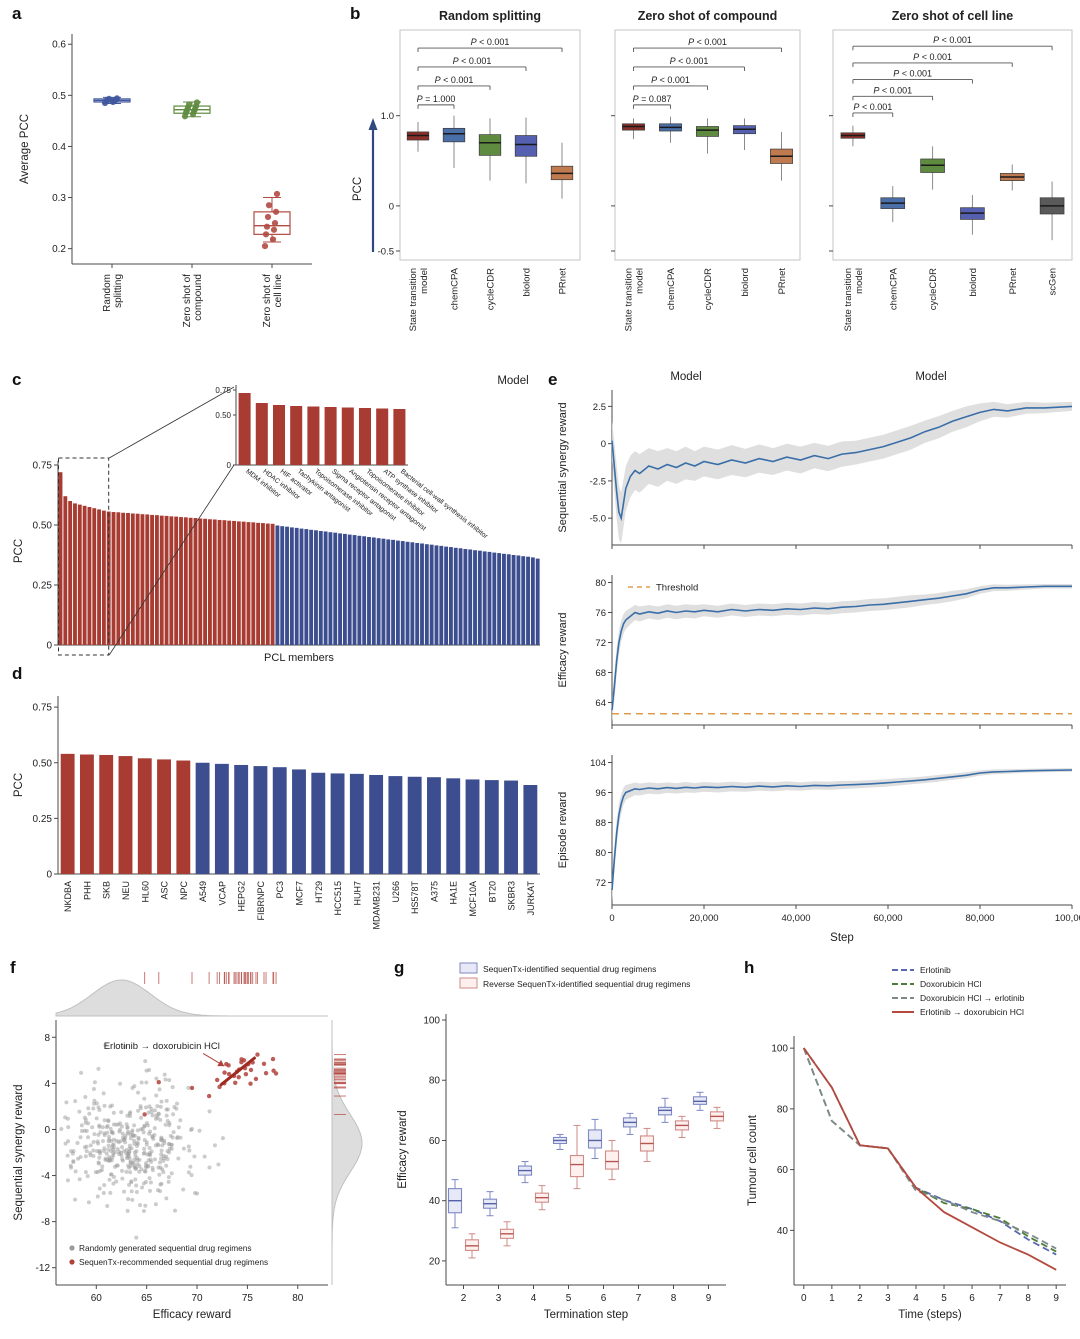 The width and height of the screenshot is (1080, 1339). What do you see at coordinates (415, 898) in the screenshot?
I see `svg-text: HS578T` at bounding box center [415, 898].